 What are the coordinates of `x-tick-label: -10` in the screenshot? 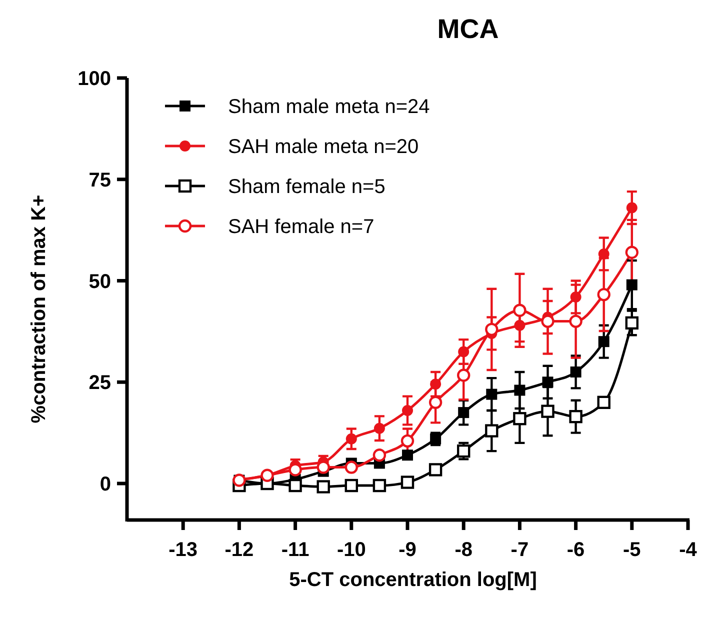 It's located at (351, 550).